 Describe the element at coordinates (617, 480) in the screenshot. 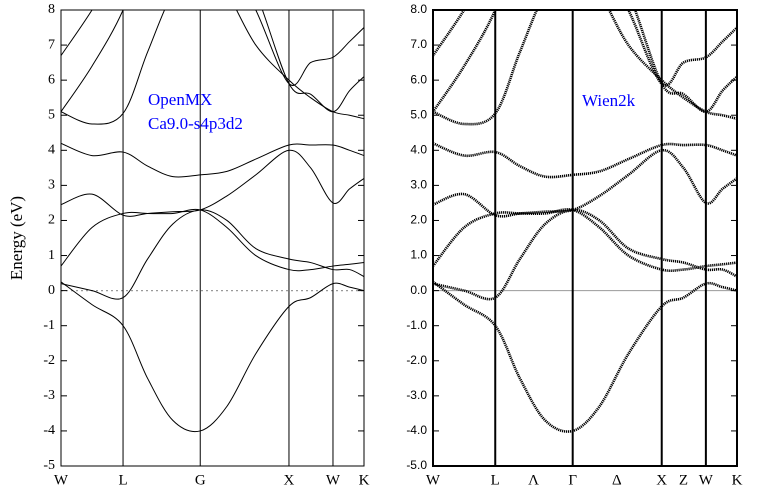

I see `x-tick-label: Δ` at that location.